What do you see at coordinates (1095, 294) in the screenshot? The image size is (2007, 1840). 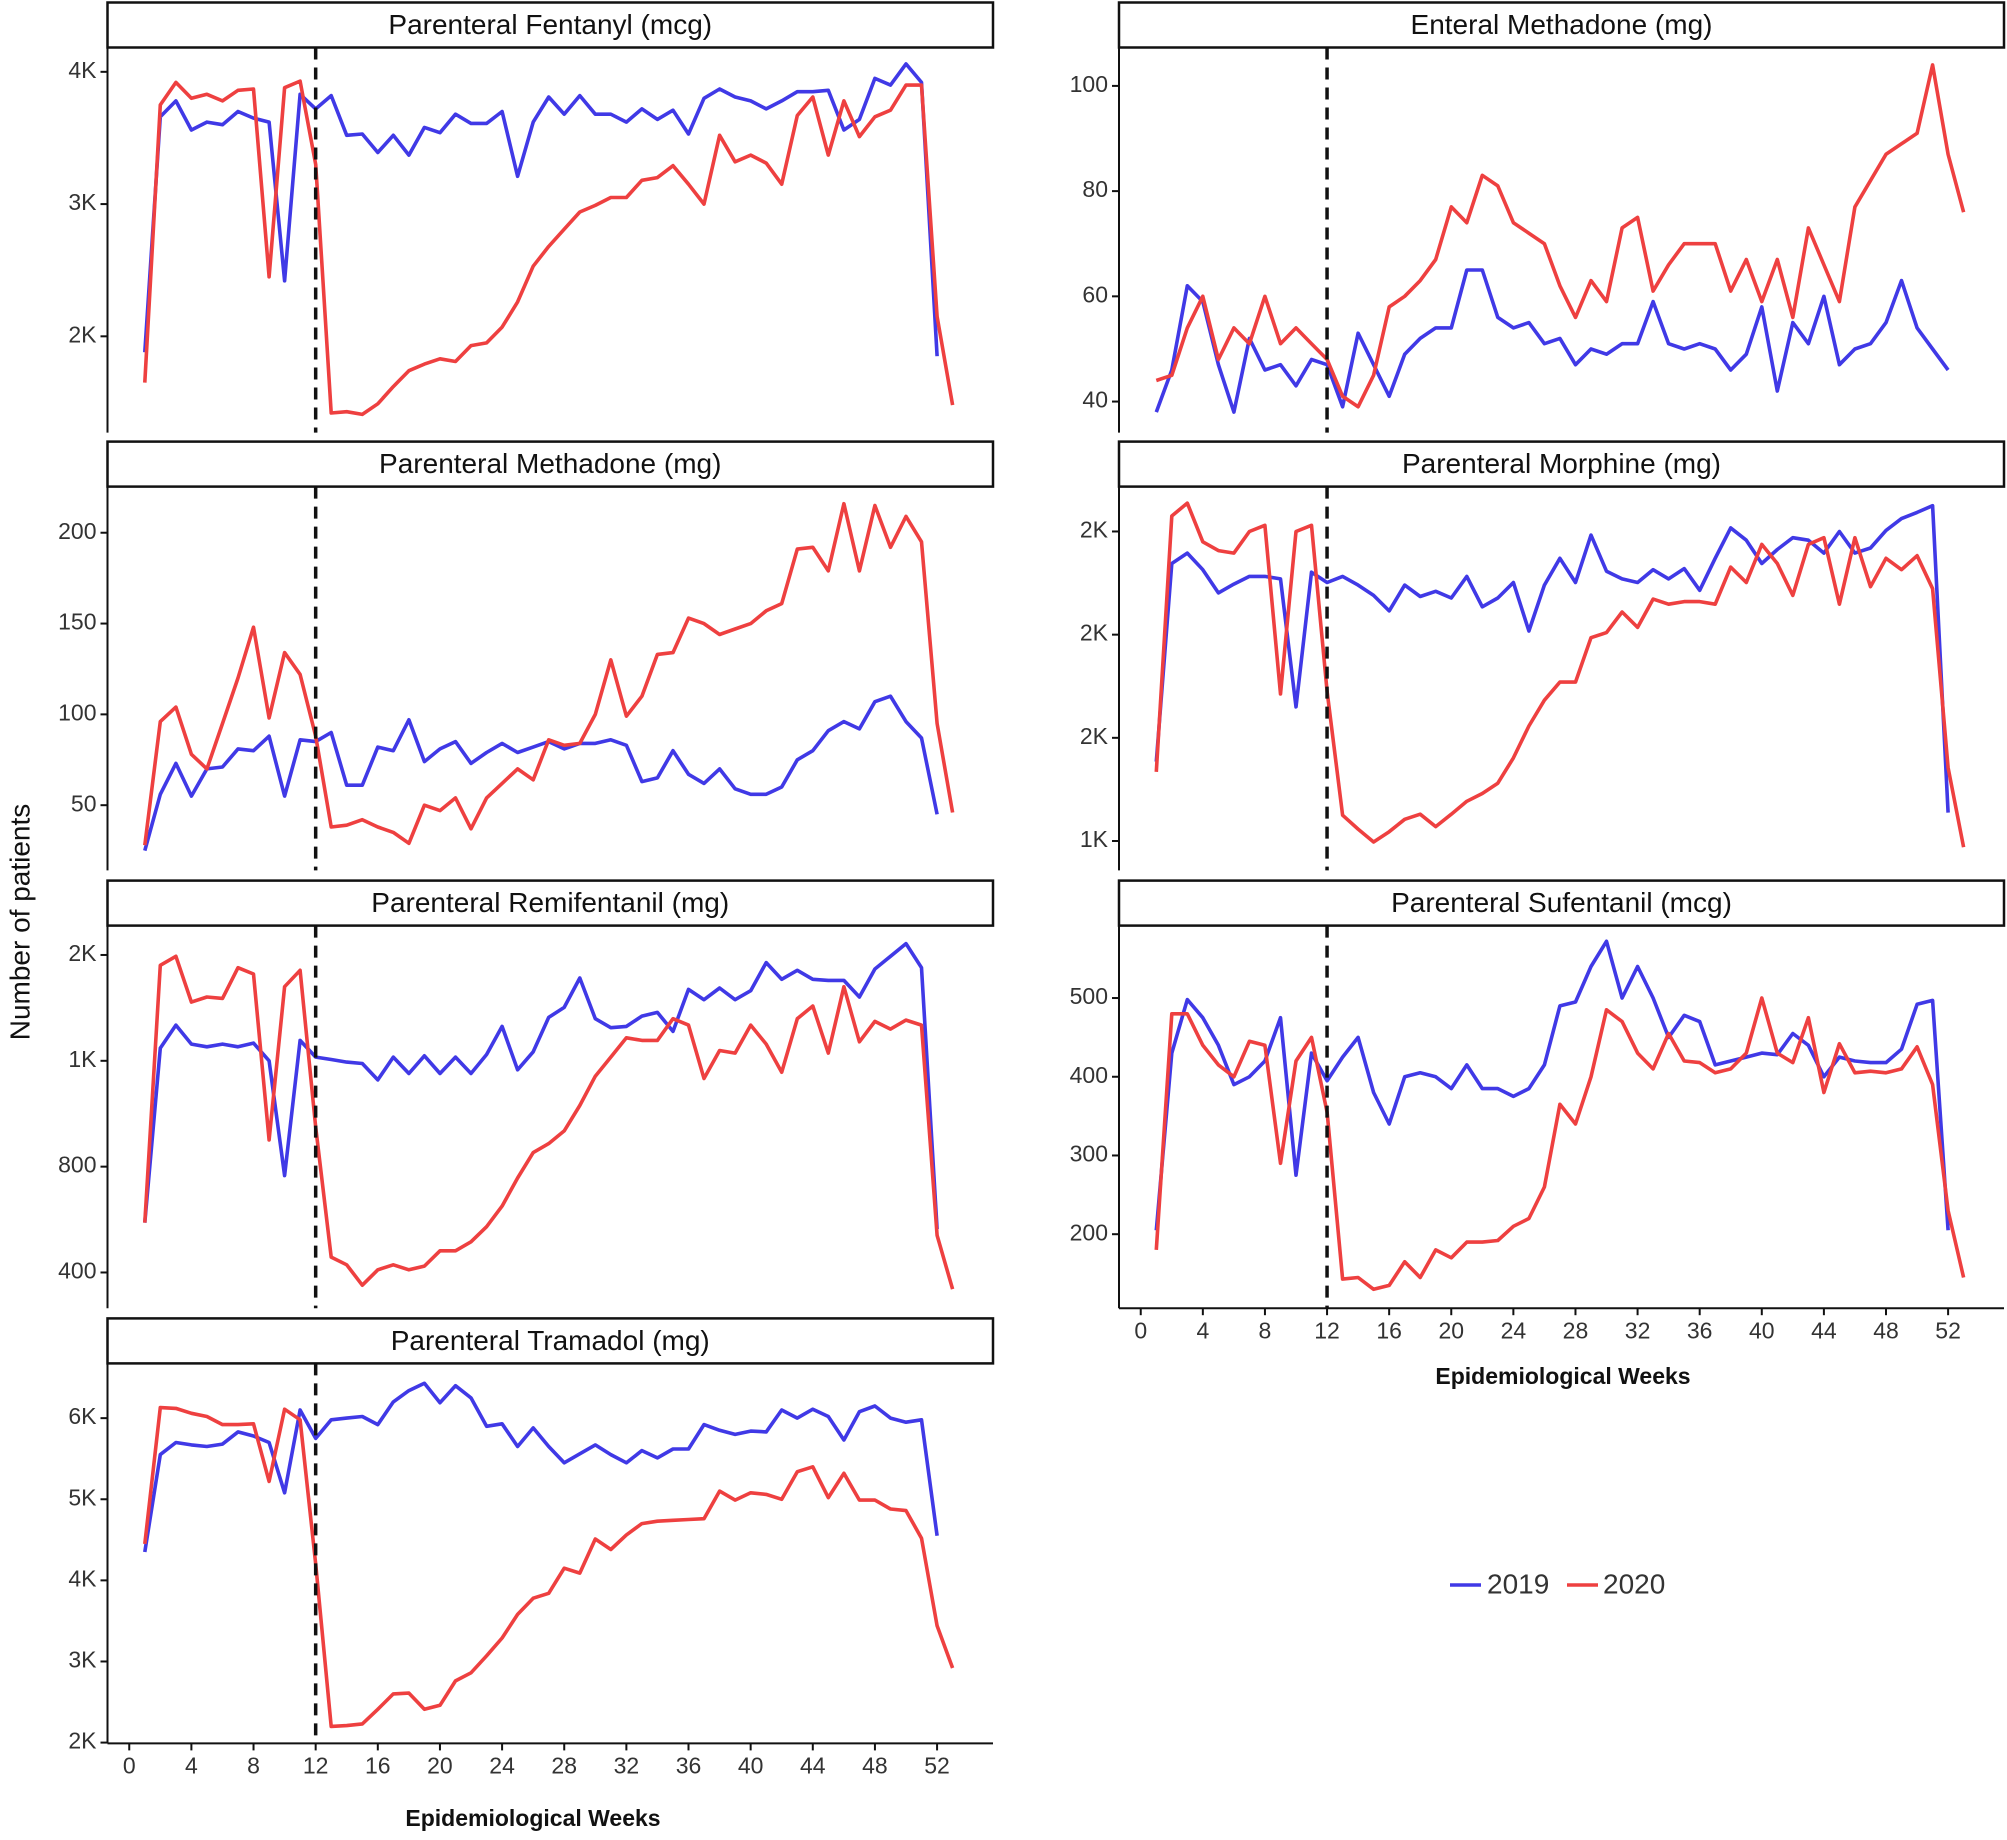 I see `y-tick-label: 60` at bounding box center [1095, 294].